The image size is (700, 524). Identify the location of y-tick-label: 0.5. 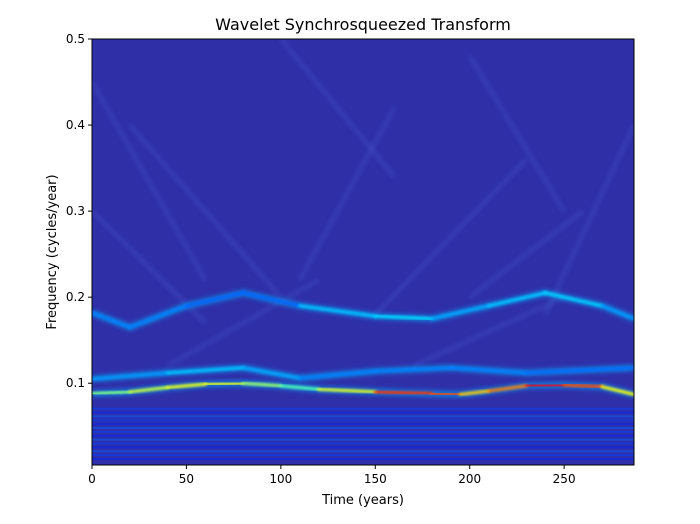
(75, 39).